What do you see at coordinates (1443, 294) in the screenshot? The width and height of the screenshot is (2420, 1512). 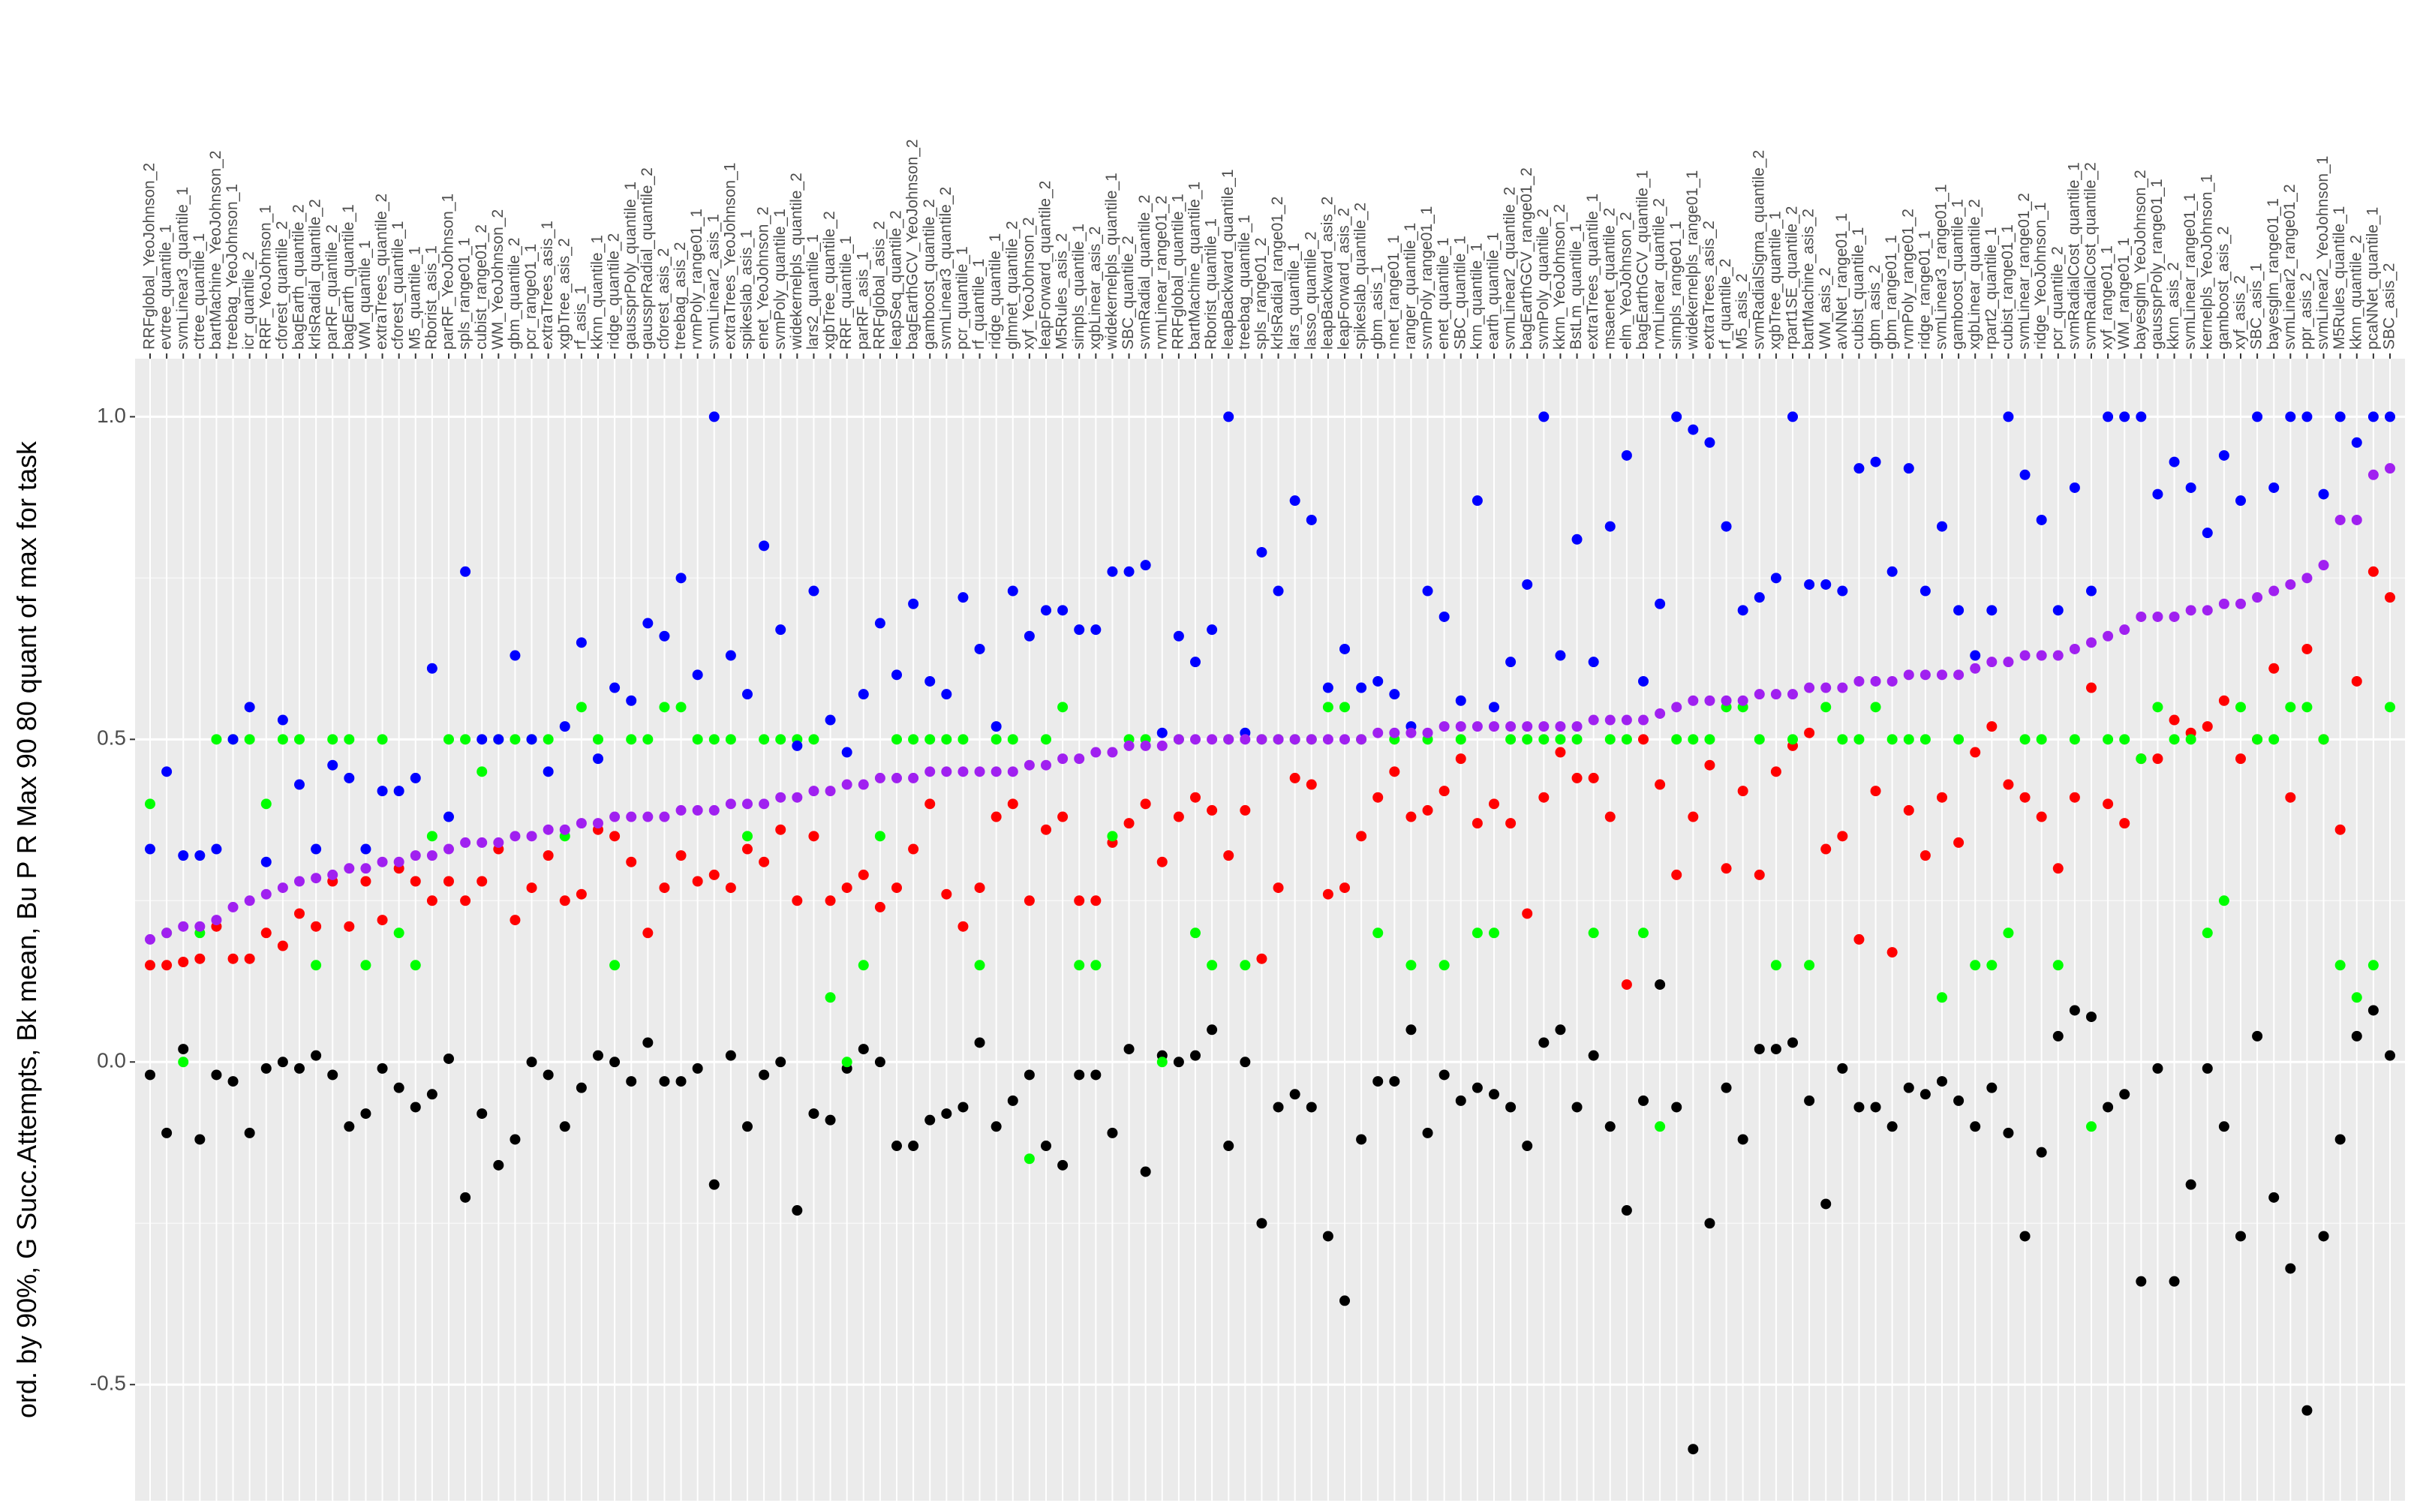 I see `x-tick-label: enet_quantile_1` at bounding box center [1443, 294].